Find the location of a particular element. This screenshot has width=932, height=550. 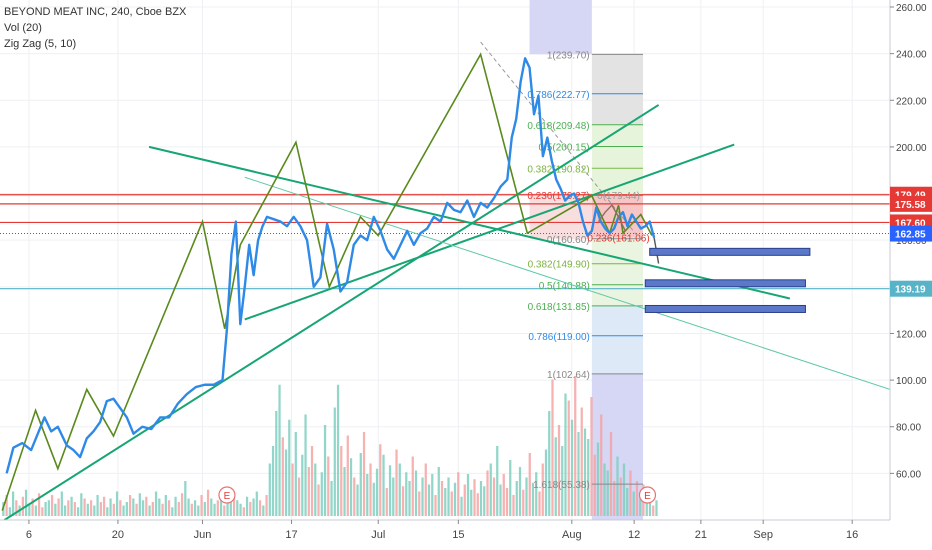

fib-level-label: 0(160.60) is located at coordinates (568, 240).